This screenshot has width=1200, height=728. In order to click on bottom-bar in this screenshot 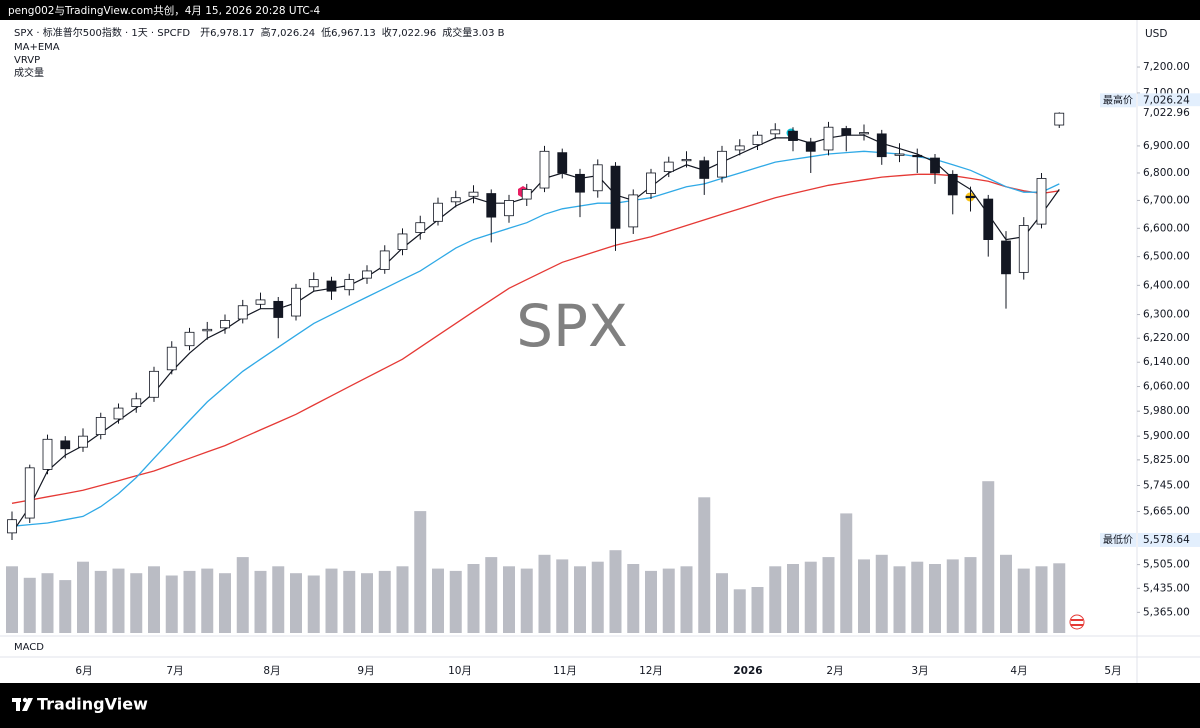, I will do `click(600, 705)`.